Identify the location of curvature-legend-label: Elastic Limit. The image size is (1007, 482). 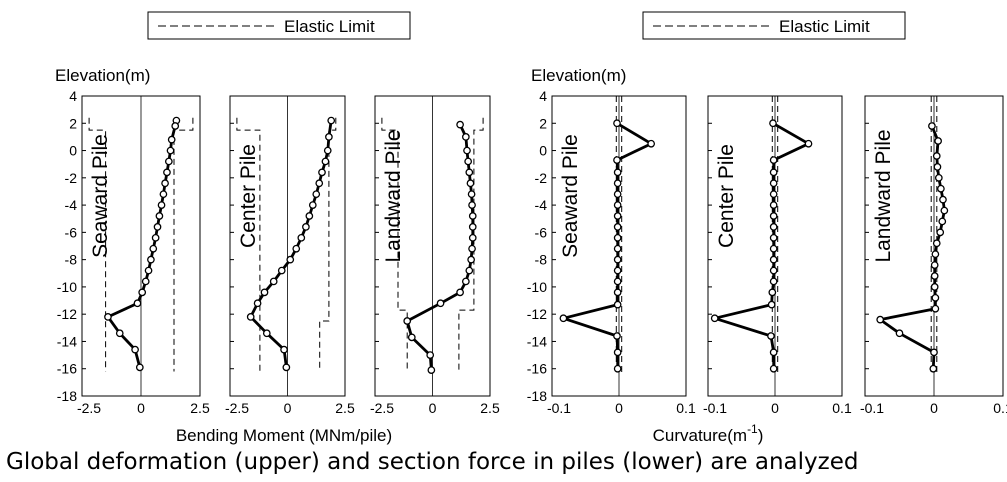
(824, 26).